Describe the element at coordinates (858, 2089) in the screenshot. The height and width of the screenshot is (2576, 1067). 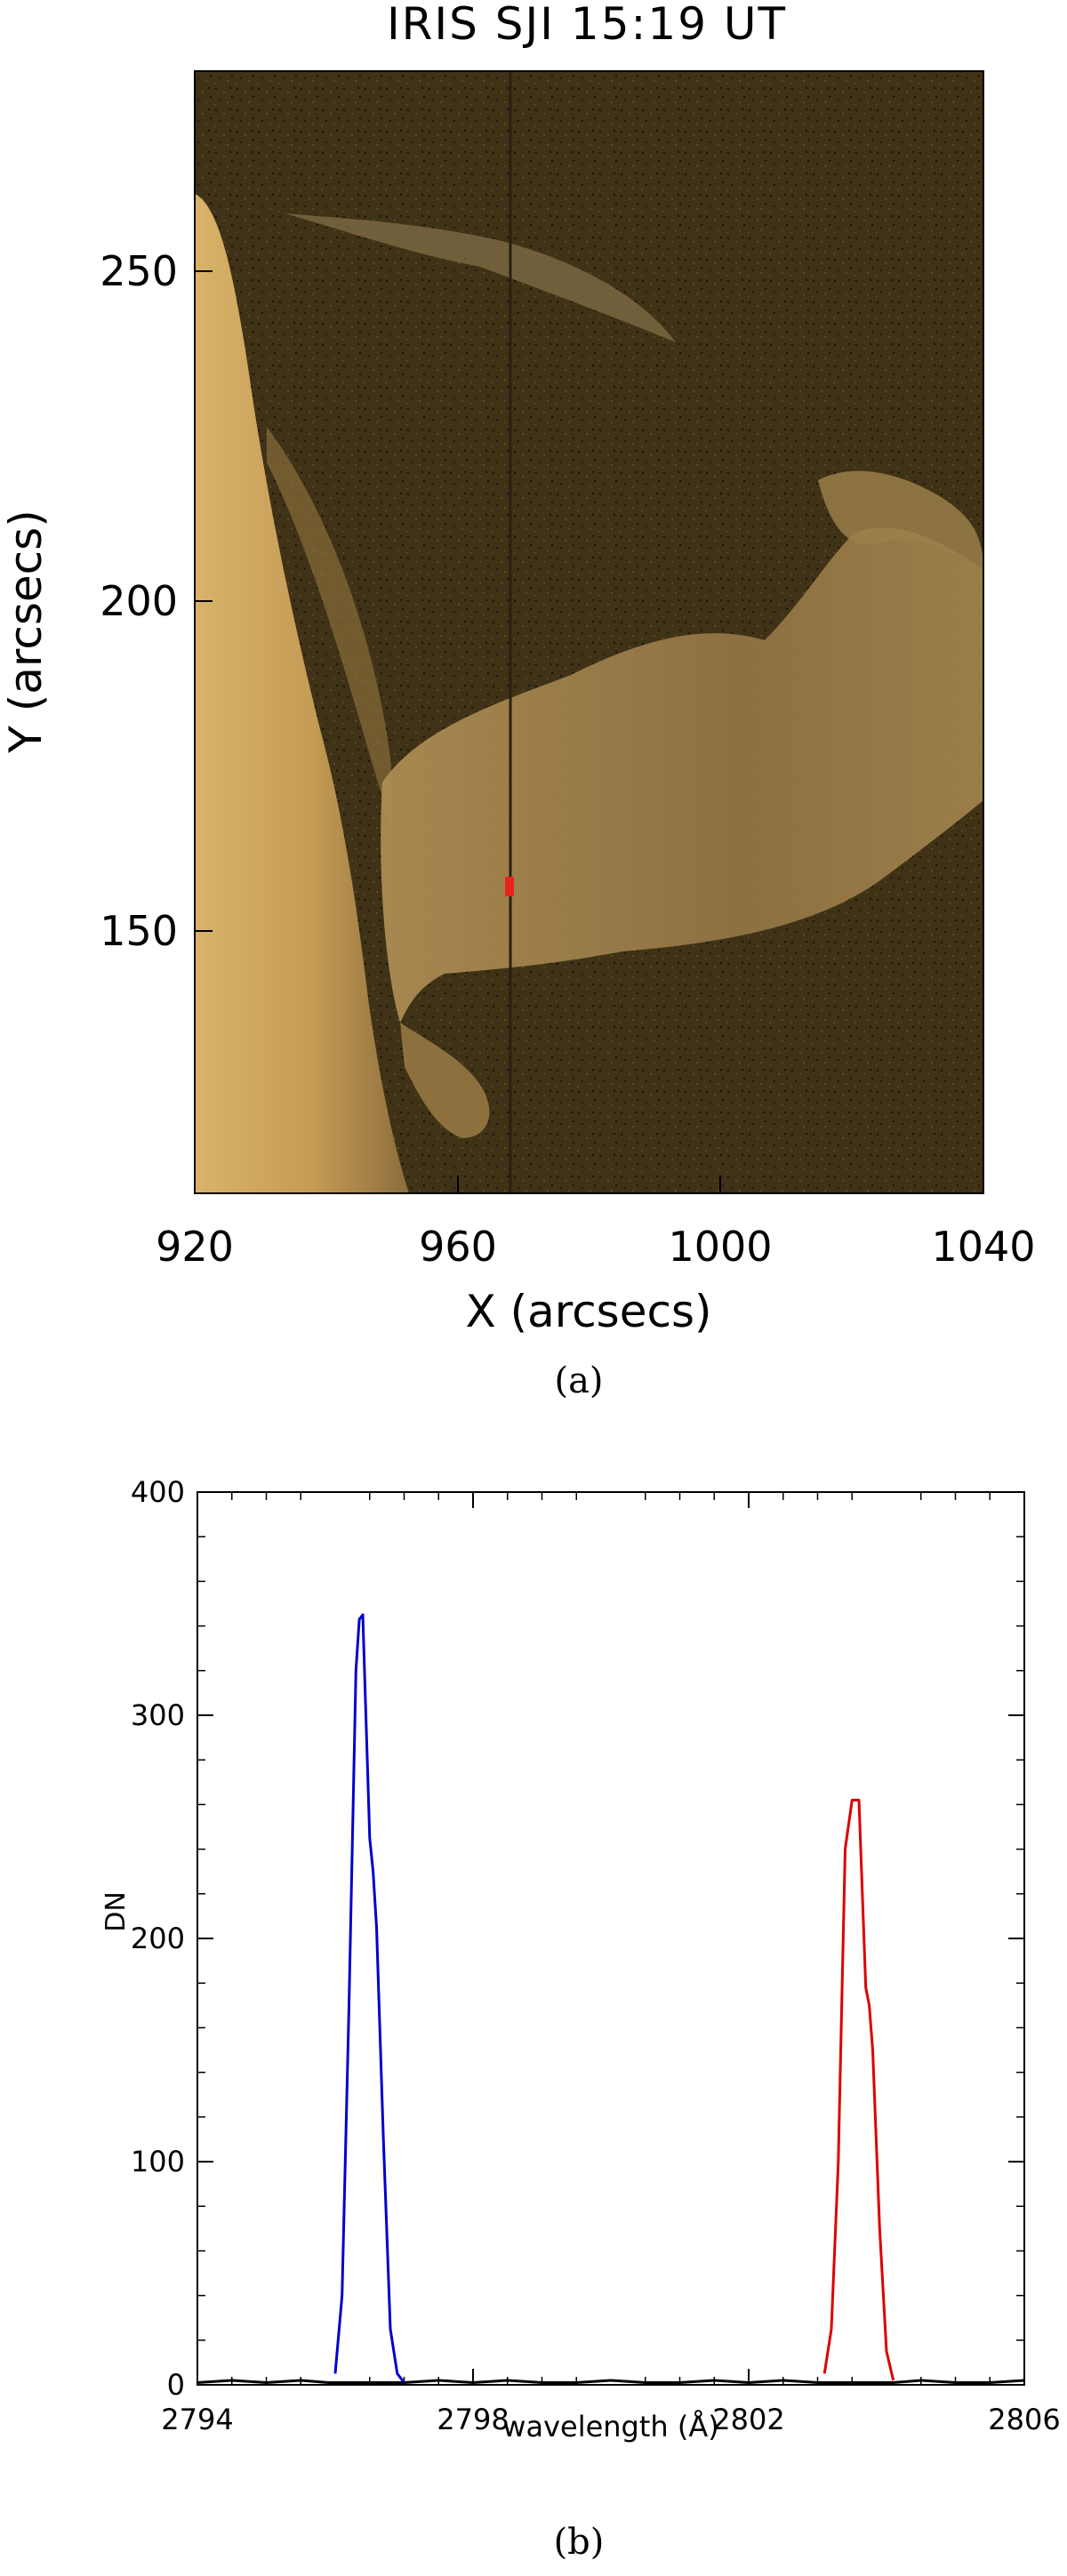
I see `mg-h-profile-line` at that location.